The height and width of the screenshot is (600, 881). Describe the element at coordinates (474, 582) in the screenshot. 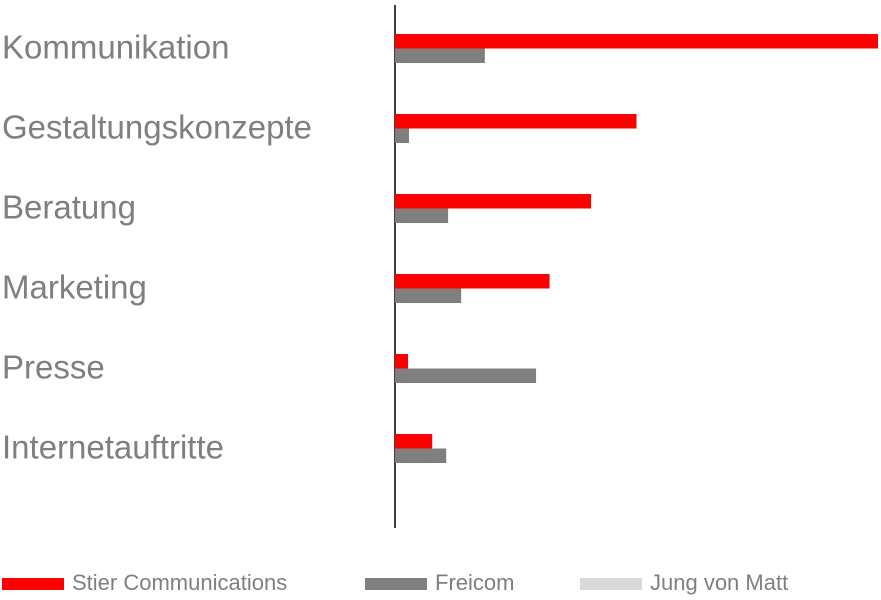

I see `legend-label: Freicom` at that location.